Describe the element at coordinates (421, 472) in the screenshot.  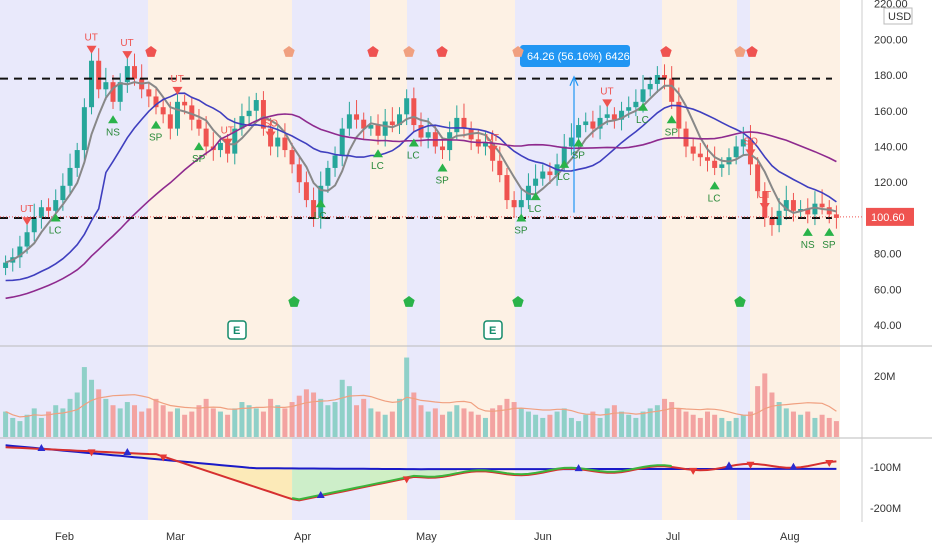
I see `indicator-pane` at that location.